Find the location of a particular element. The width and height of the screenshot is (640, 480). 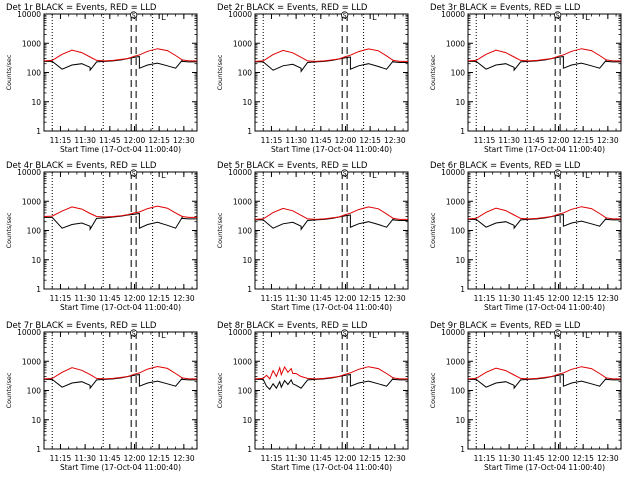

panel-title: Det 7r BLACK = Events, RED = LLD is located at coordinates (81, 326).